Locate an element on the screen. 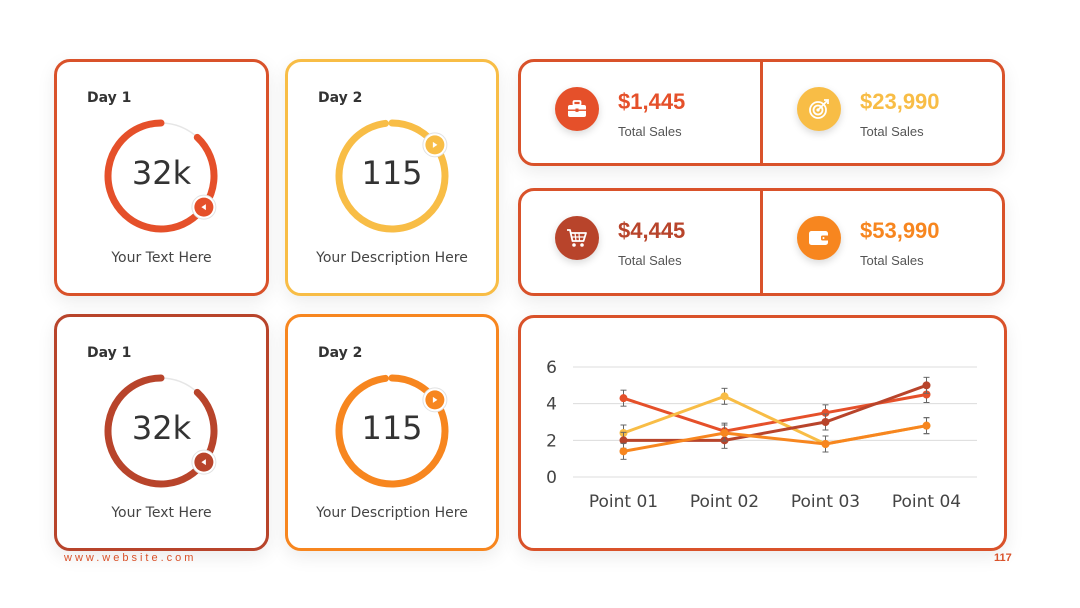  gauge-card-2: Day 2 115 Your Description Here is located at coordinates (392, 177).